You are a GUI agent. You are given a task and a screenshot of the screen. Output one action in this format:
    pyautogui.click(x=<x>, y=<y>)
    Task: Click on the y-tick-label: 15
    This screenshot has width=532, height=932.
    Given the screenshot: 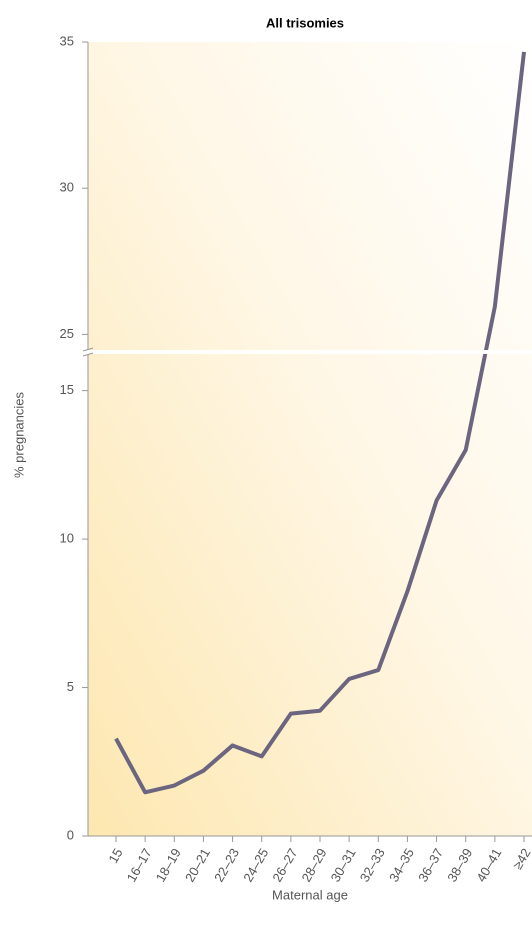 What is the action you would take?
    pyautogui.click(x=67, y=389)
    